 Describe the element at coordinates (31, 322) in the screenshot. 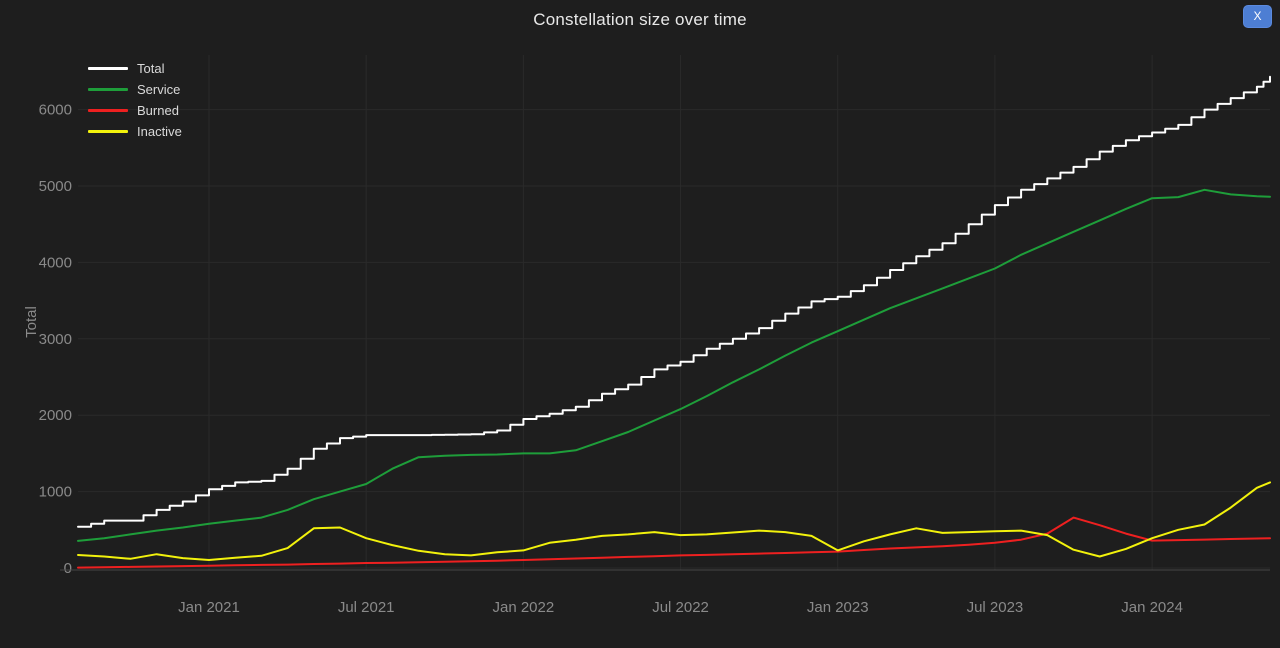

I see `y-axis-title: Total` at that location.